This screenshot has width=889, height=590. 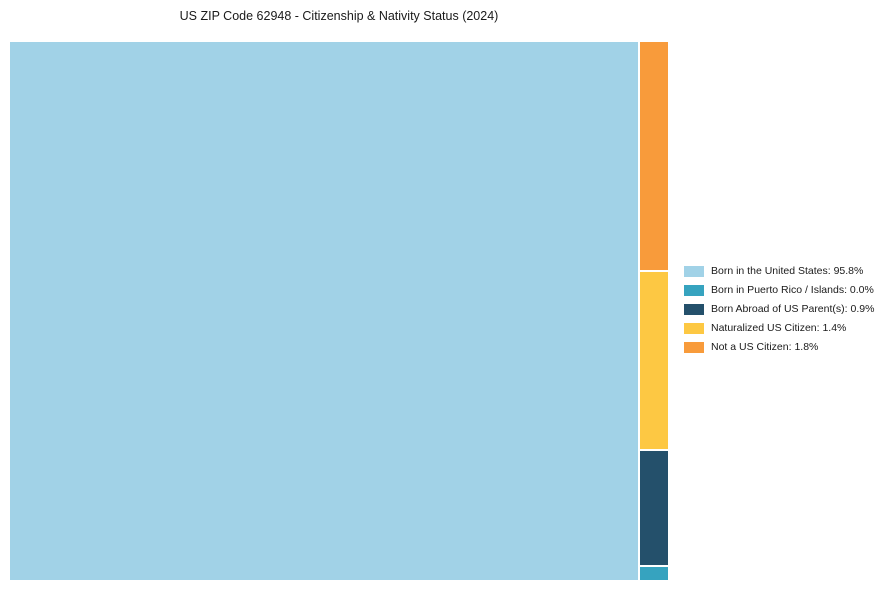 I want to click on legend-label-naturalized-us-citizen: Naturalized US Citizen: 1.4%, so click(x=779, y=328).